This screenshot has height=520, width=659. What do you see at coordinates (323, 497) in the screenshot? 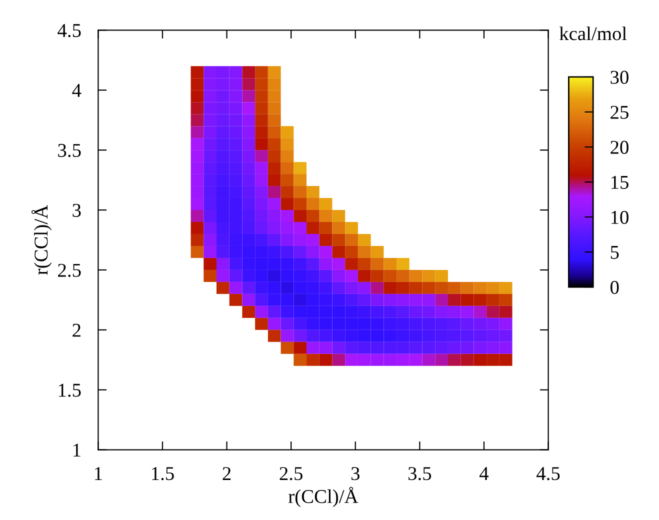
I see `x-axis-title: r(CCl)/Å` at bounding box center [323, 497].